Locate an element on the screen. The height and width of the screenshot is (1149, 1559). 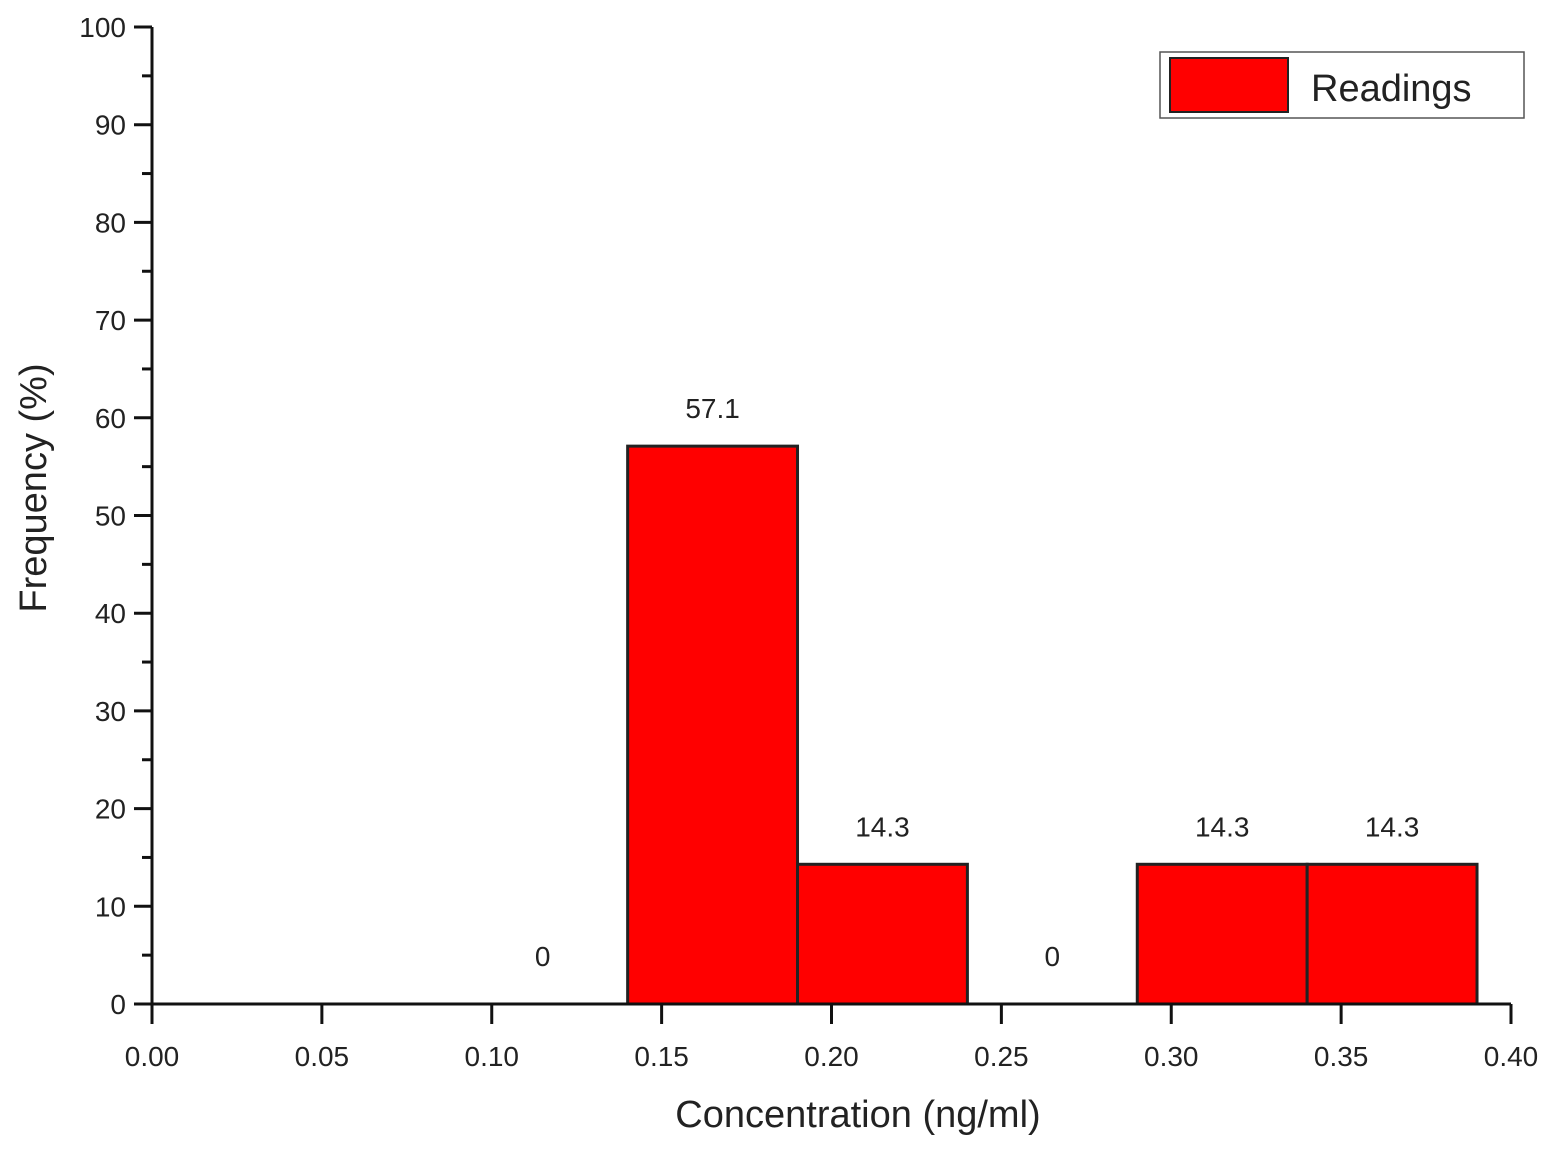
x-tick-label: 0.20 is located at coordinates (831, 1056).